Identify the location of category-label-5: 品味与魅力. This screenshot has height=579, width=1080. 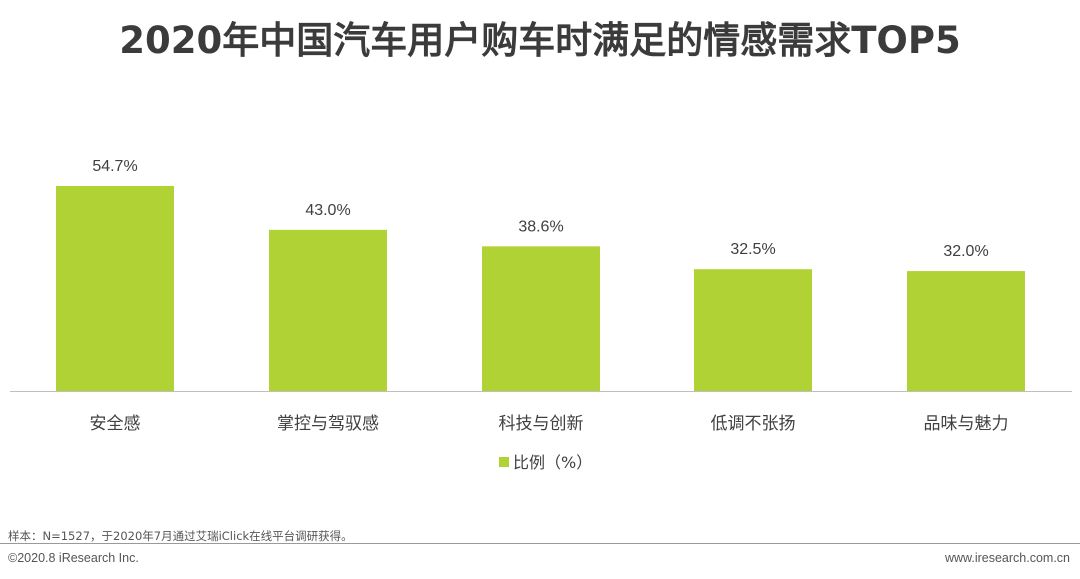
(966, 424).